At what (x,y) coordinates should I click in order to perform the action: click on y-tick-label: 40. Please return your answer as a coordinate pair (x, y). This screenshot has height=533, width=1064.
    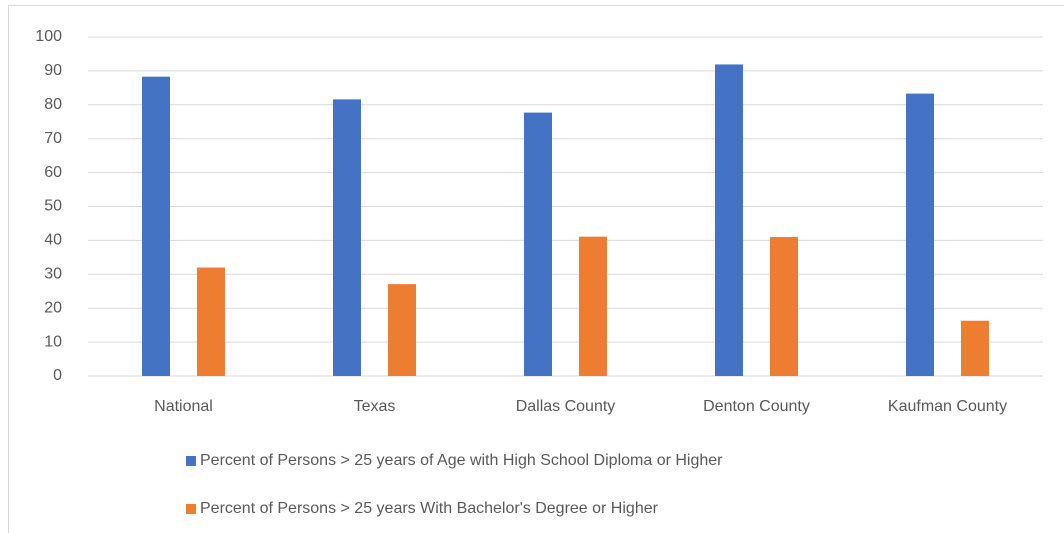
    Looking at the image, I should click on (53, 240).